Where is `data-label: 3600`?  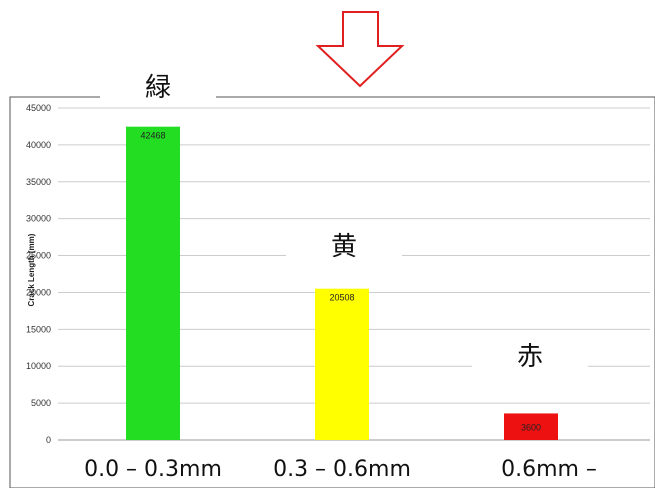 data-label: 3600 is located at coordinates (531, 427).